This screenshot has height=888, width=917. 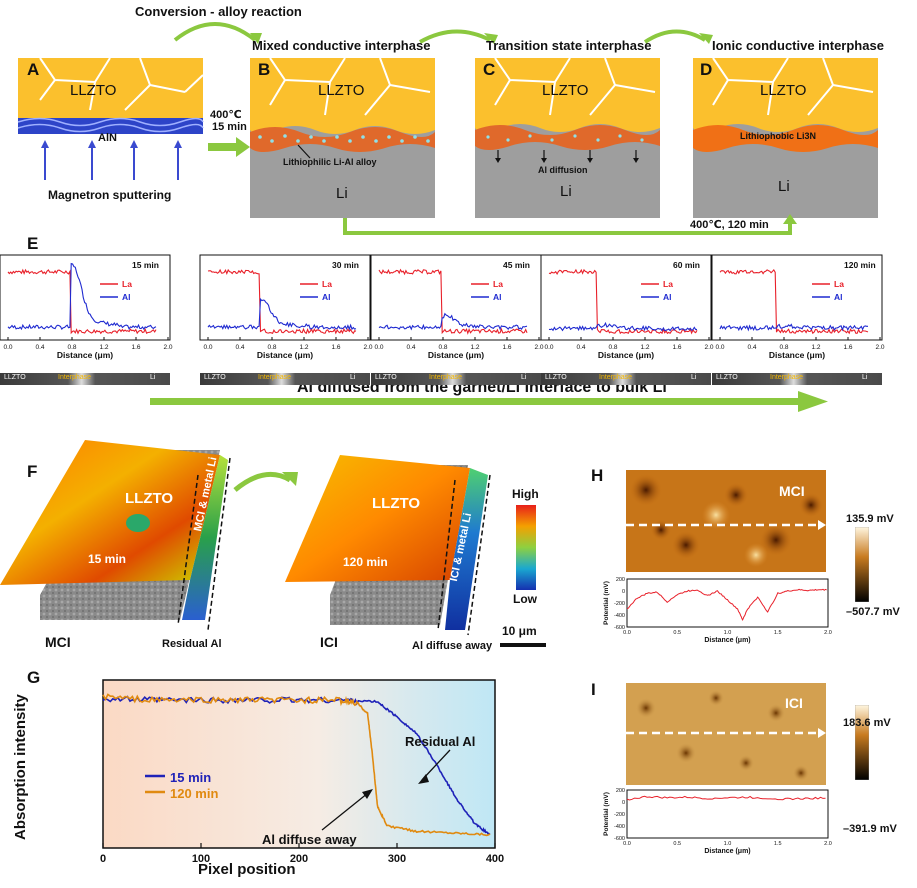 What do you see at coordinates (597, 475) in the screenshot?
I see `panel-label-h: H` at bounding box center [597, 475].